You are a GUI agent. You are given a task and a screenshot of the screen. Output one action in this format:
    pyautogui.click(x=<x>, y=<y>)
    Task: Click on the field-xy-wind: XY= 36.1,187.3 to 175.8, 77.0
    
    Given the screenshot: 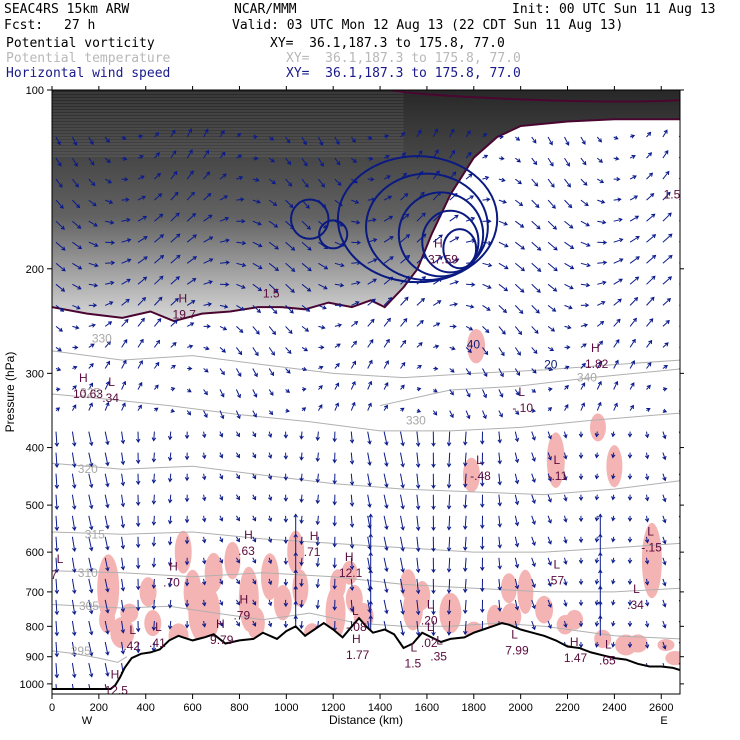 What is the action you would take?
    pyautogui.click(x=403, y=73)
    